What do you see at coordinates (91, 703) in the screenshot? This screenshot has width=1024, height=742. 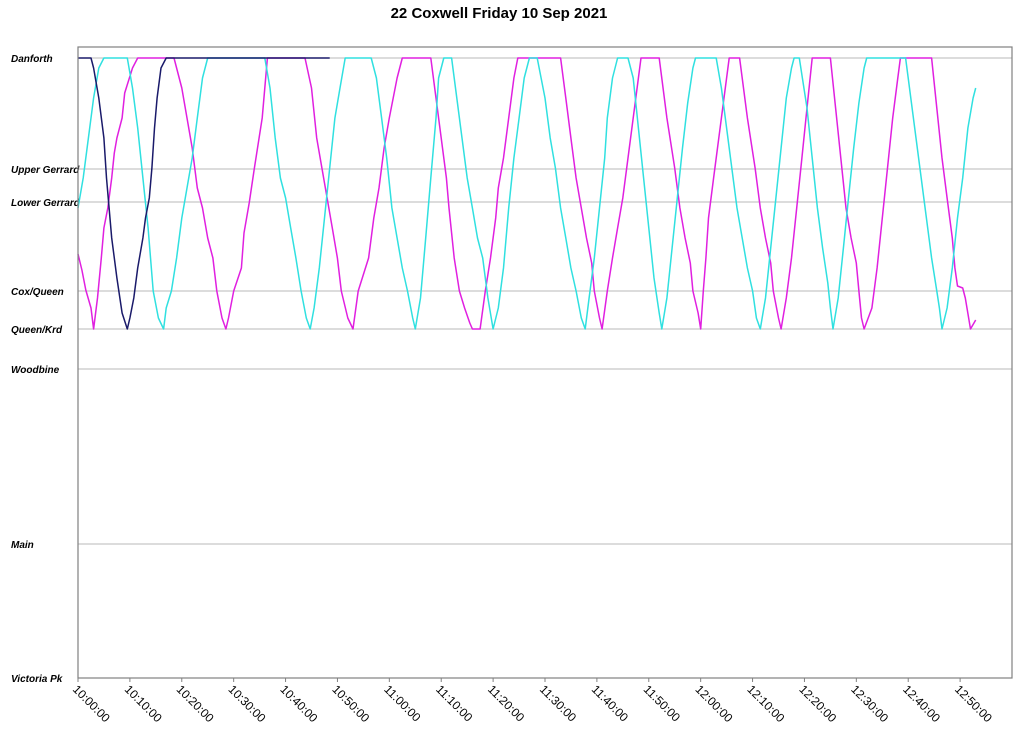 I see `x-tick-label: 10:00:00` at bounding box center [91, 703].